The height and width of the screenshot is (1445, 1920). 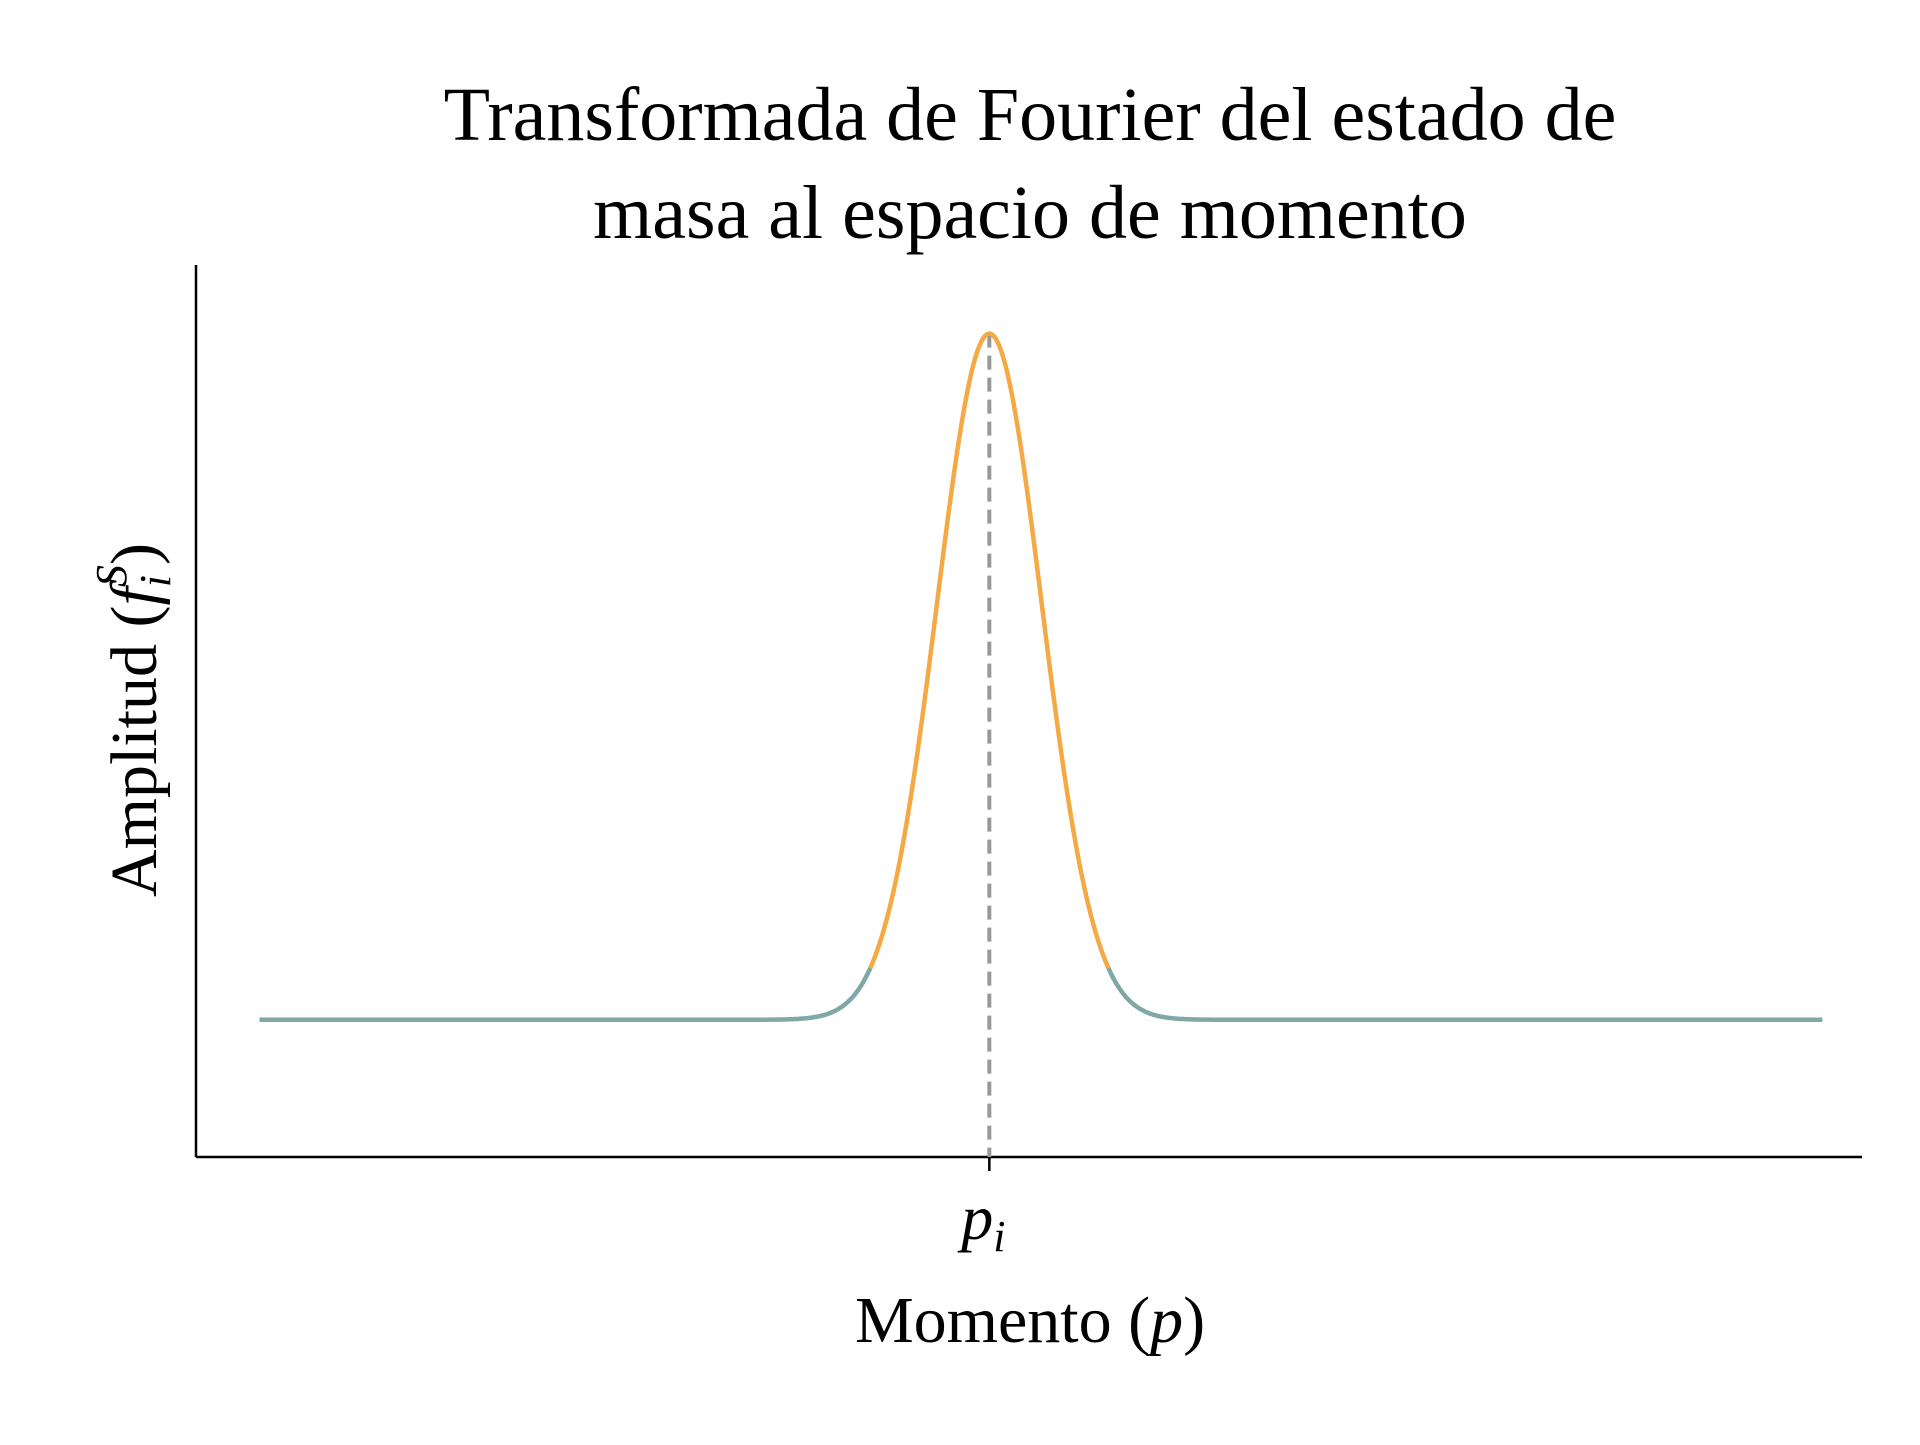 What do you see at coordinates (1464, 994) in the screenshot?
I see `curve-right-tail` at bounding box center [1464, 994].